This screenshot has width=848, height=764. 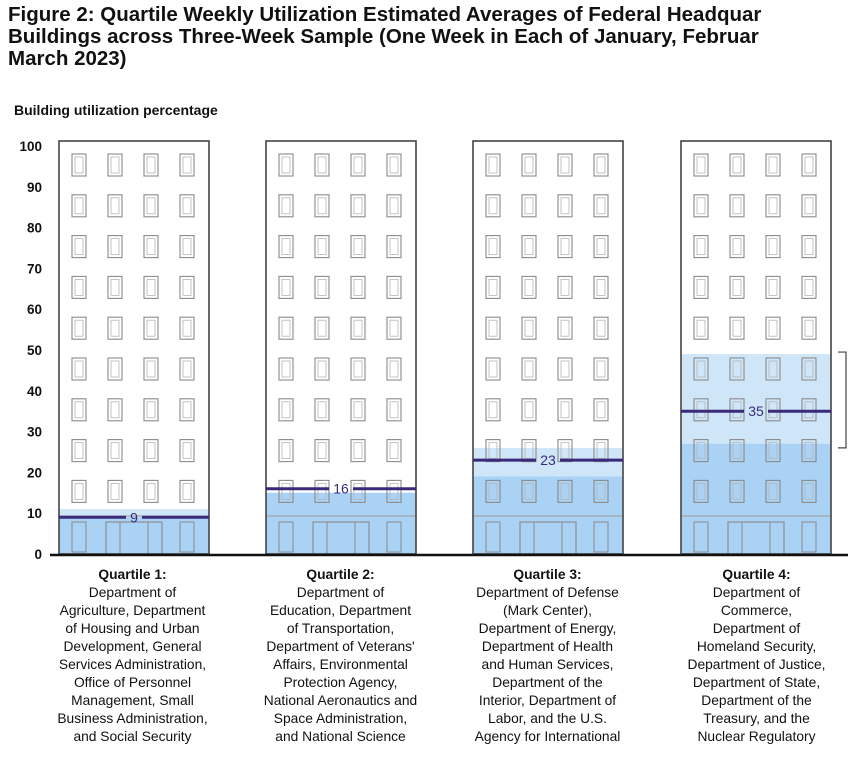 What do you see at coordinates (701, 537) in the screenshot?
I see `ground-window` at bounding box center [701, 537].